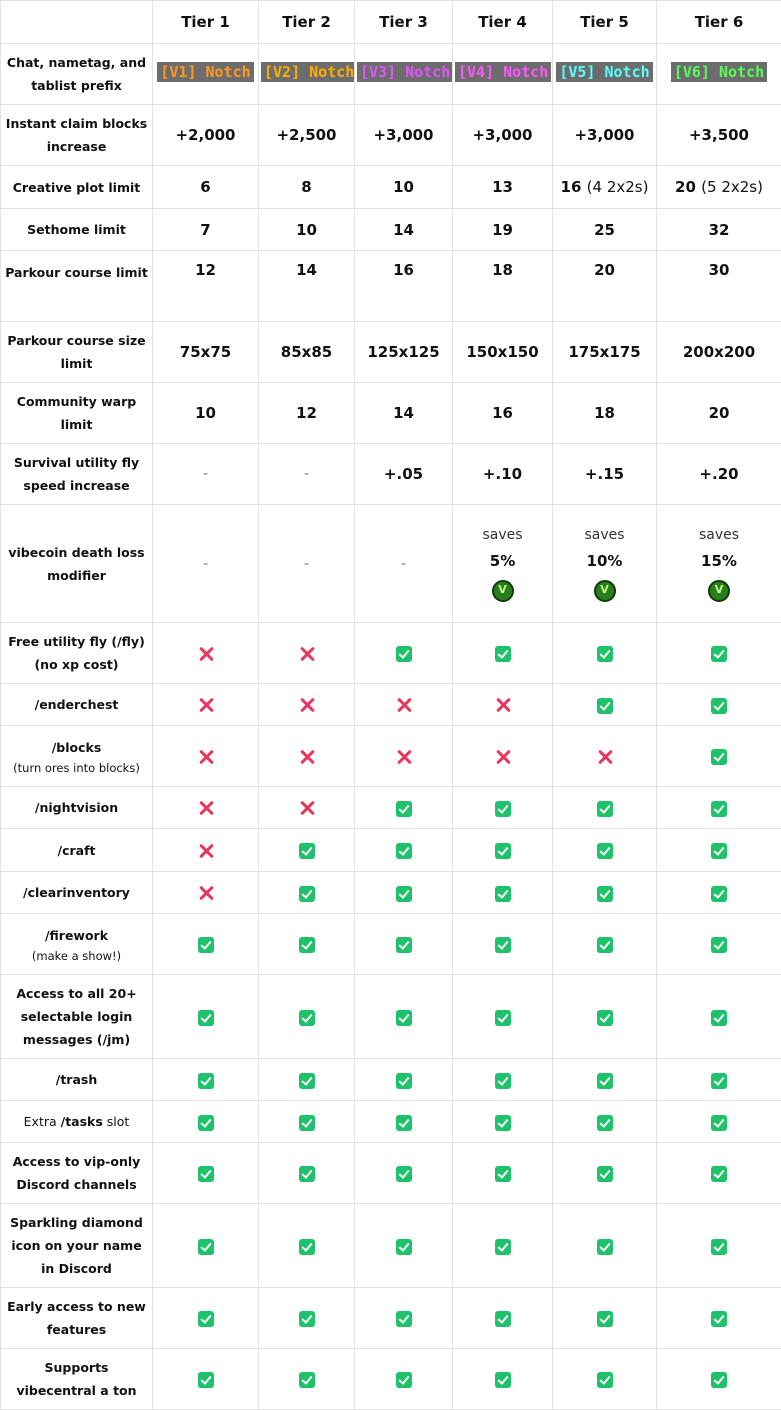  Describe the element at coordinates (502, 22) in the screenshot. I see `tier-4-header: Tier 4` at that location.